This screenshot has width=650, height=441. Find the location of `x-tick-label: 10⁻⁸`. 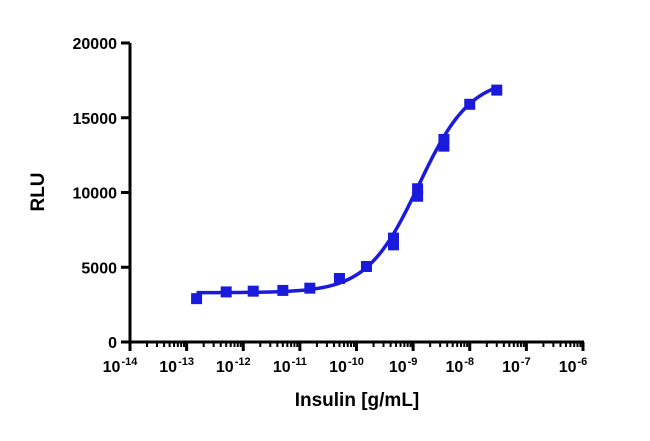

x-tick-label: 10⁻⁸ is located at coordinates (459, 366).